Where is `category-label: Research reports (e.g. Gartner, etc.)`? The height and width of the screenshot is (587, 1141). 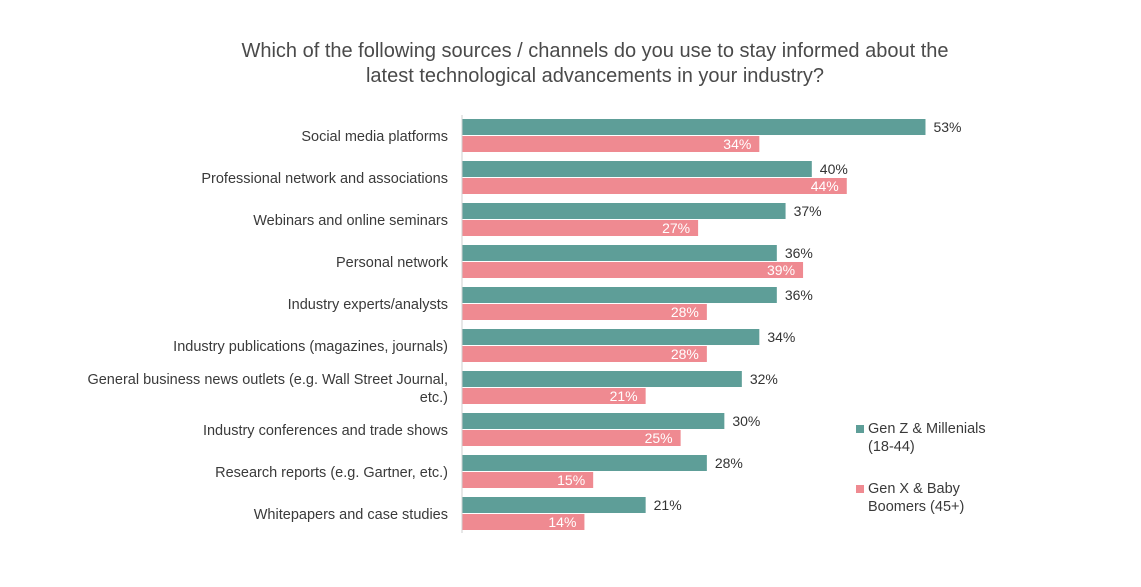
category-label: Research reports (e.g. Gartner, etc.) is located at coordinates (331, 473).